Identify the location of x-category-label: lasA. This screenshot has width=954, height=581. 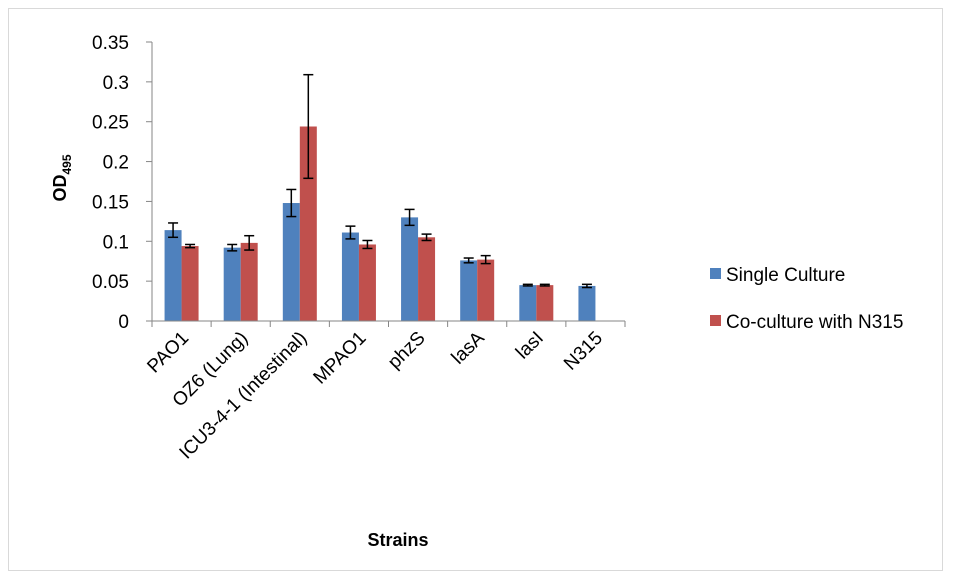
(468, 347).